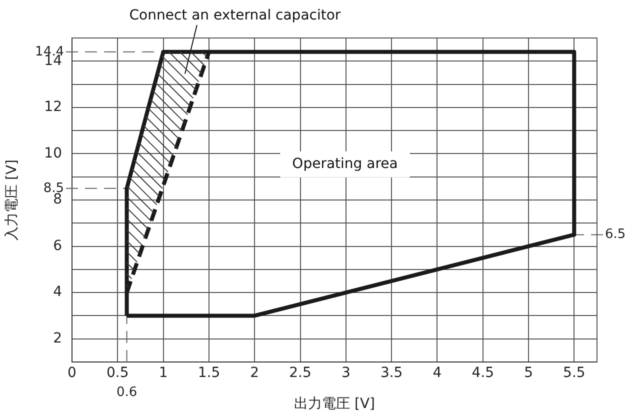 The height and width of the screenshot is (417, 632). I want to click on x-tick-label: 0.5, so click(117, 373).